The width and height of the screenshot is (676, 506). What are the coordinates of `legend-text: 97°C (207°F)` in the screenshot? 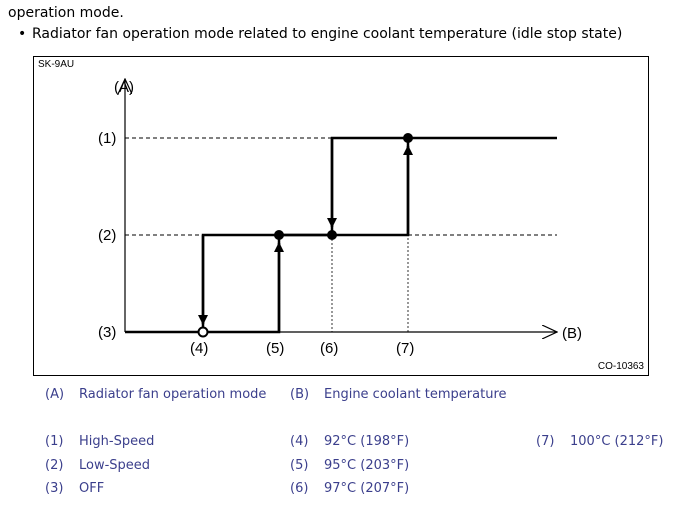 It's located at (367, 488).